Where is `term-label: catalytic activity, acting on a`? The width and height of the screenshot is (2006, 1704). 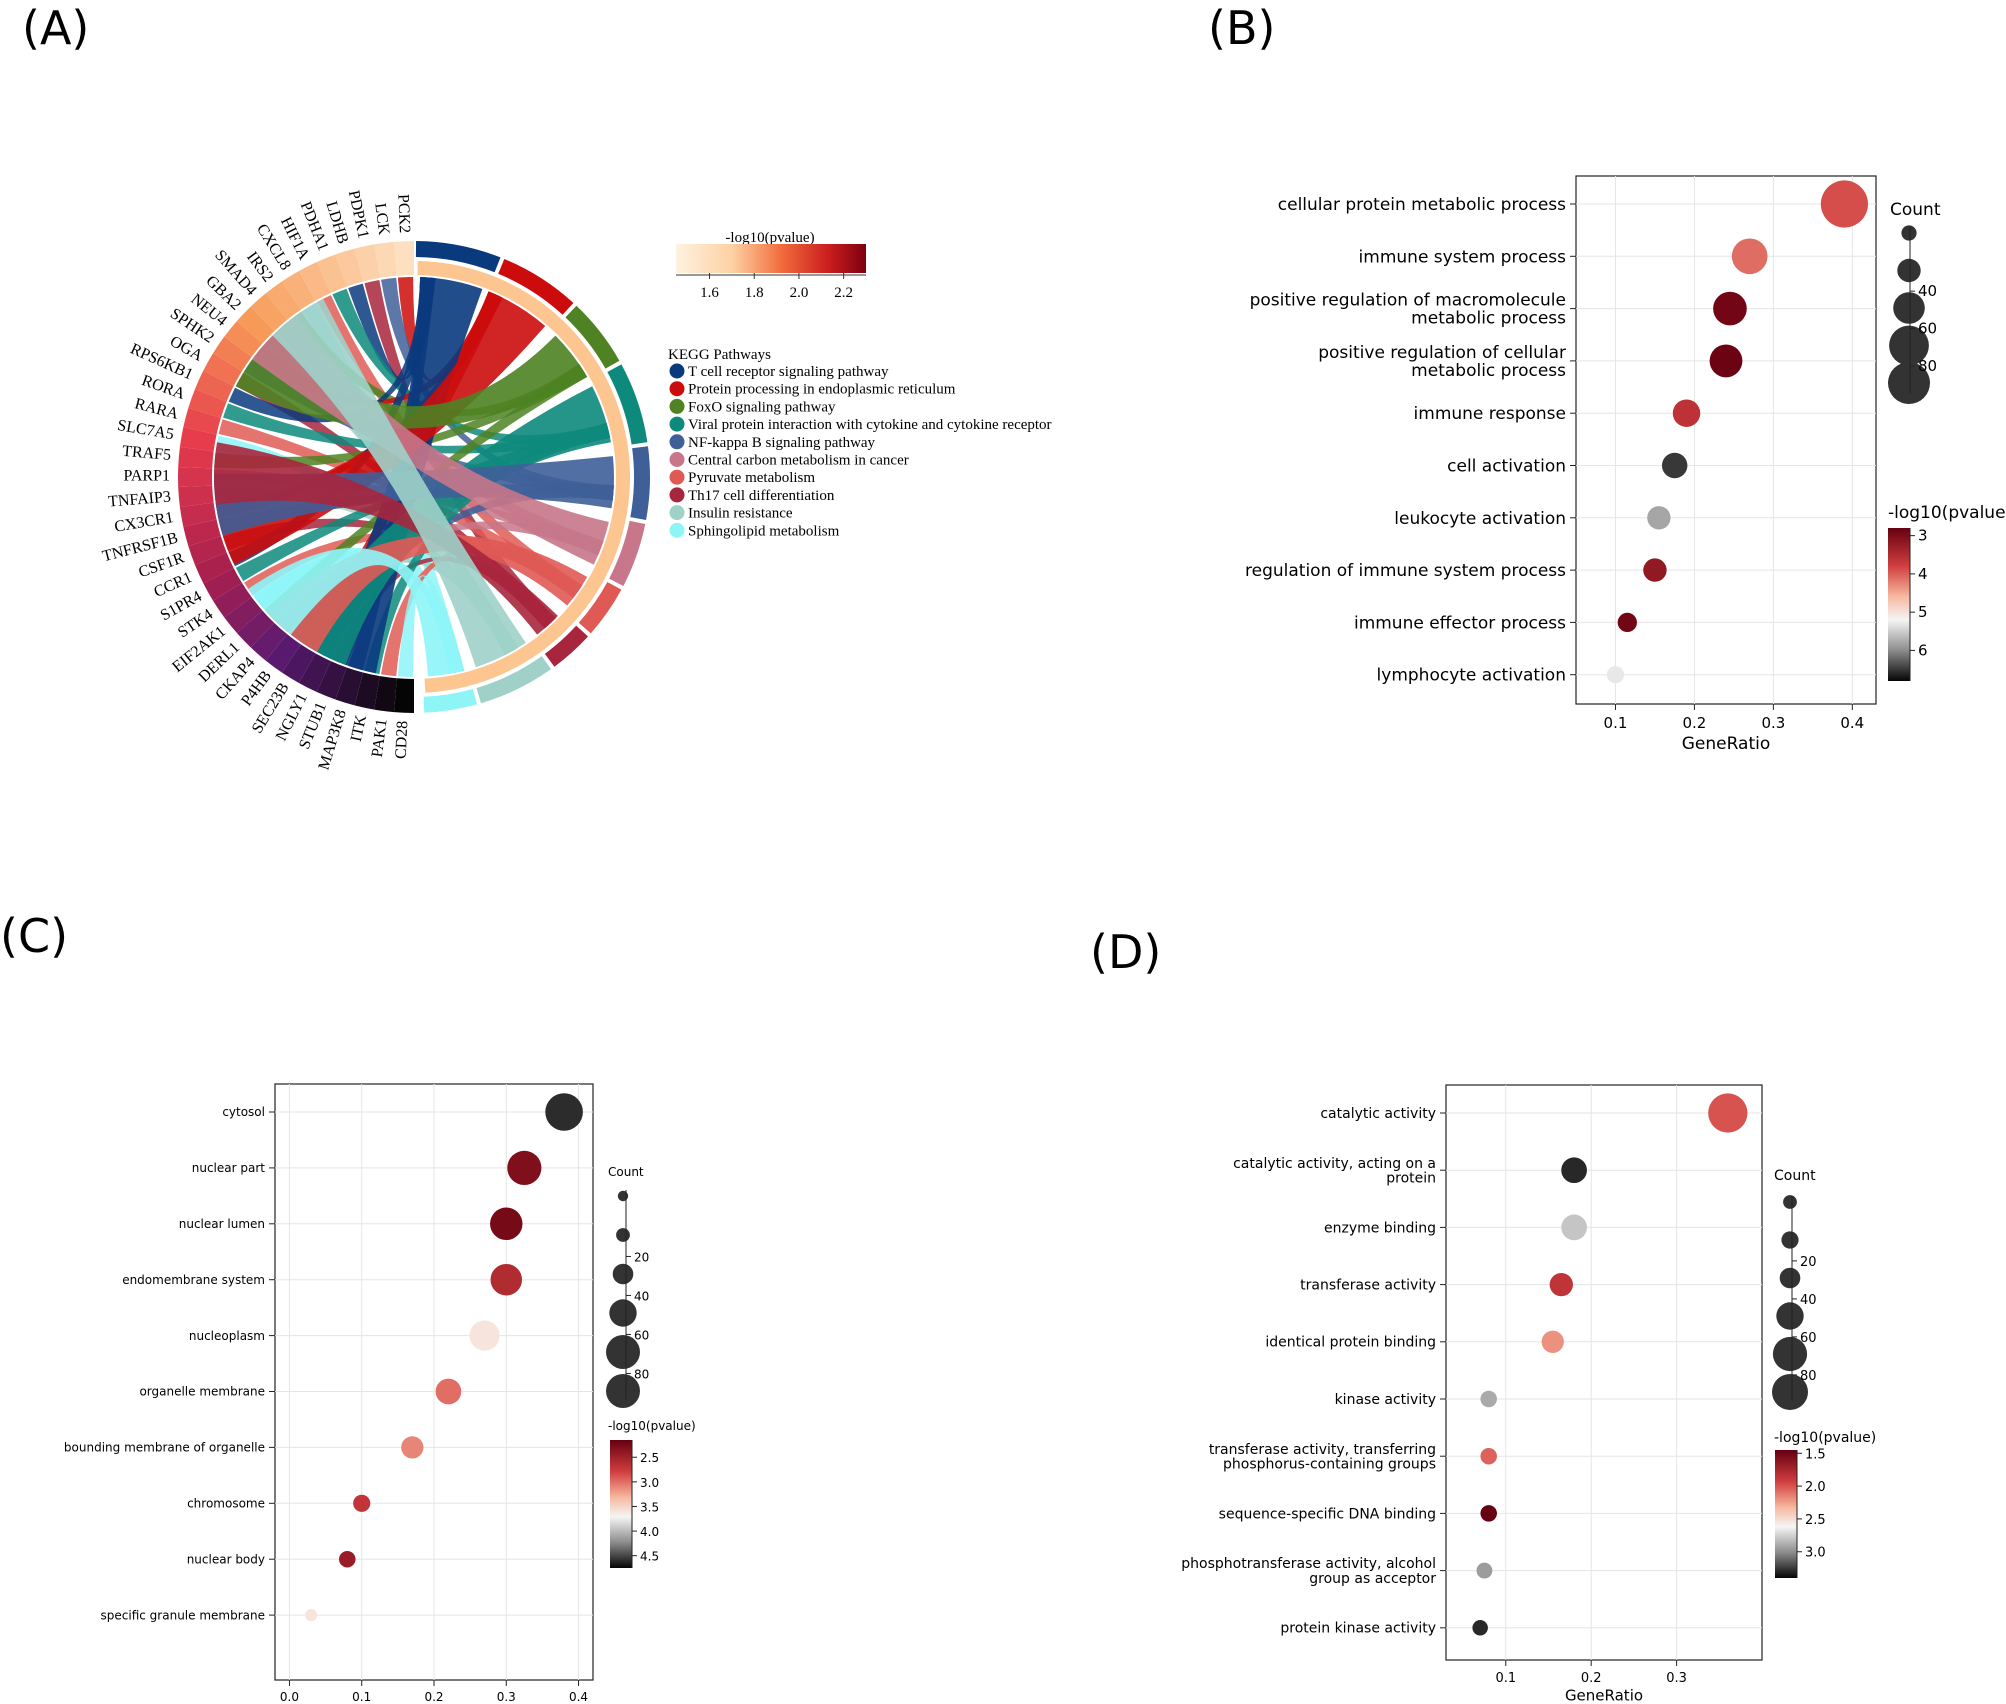 term-label: catalytic activity, acting on a is located at coordinates (1334, 1164).